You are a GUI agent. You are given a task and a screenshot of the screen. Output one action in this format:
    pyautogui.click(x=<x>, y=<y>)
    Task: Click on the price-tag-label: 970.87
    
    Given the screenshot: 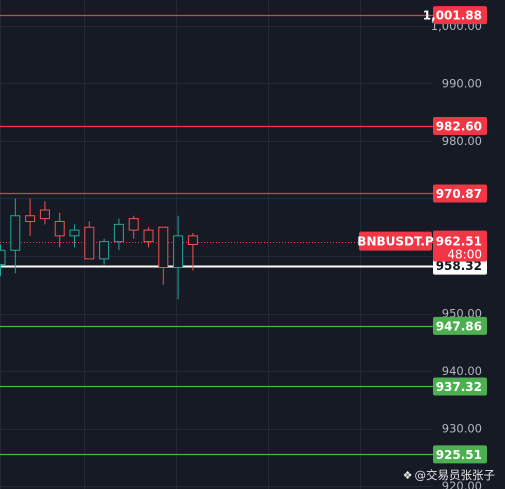 What is the action you would take?
    pyautogui.click(x=459, y=194)
    